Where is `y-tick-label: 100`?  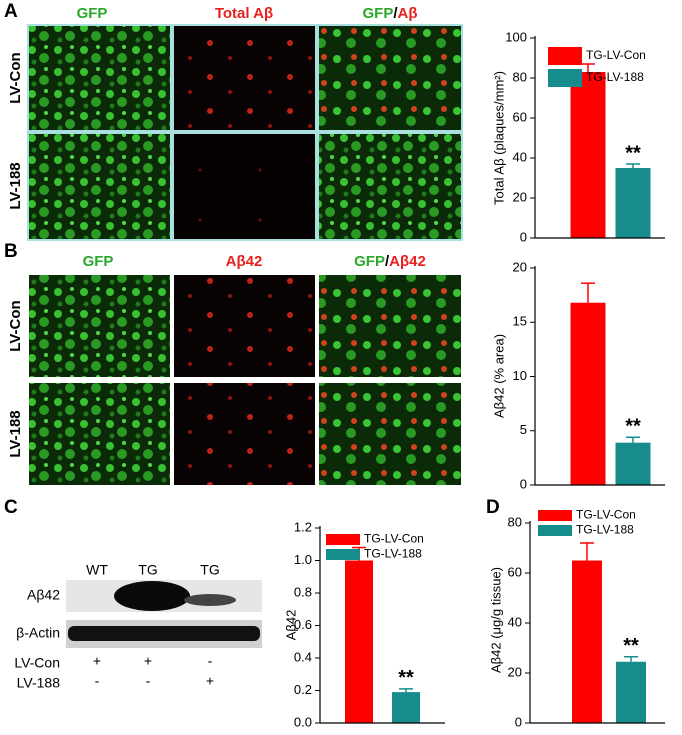 y-tick-label: 100 is located at coordinates (516, 36).